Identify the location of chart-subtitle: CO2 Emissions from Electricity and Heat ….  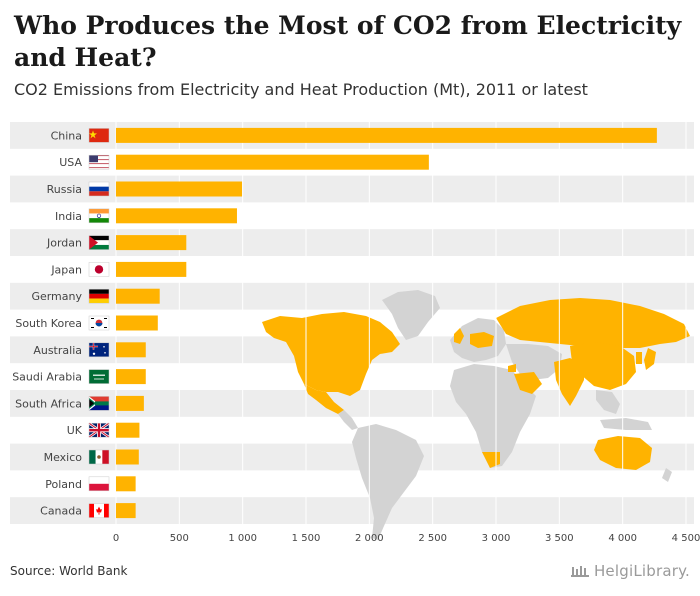
(301, 89).